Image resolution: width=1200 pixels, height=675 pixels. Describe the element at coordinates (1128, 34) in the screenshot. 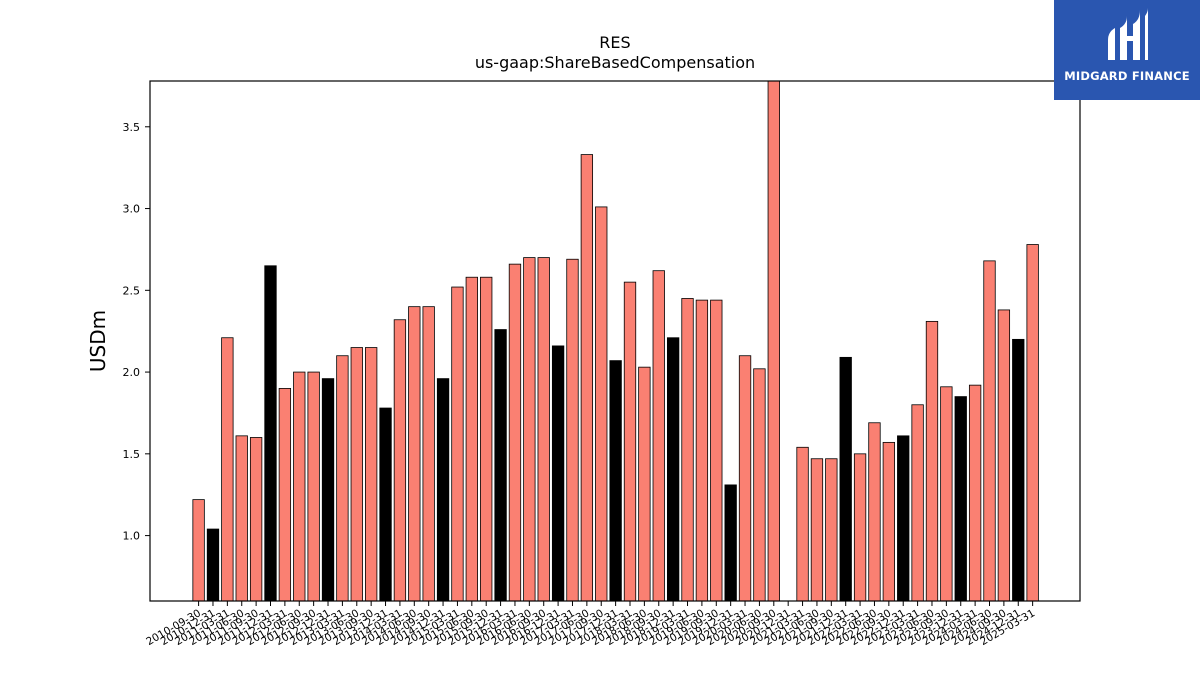

I see `midgard-logo-icon` at that location.